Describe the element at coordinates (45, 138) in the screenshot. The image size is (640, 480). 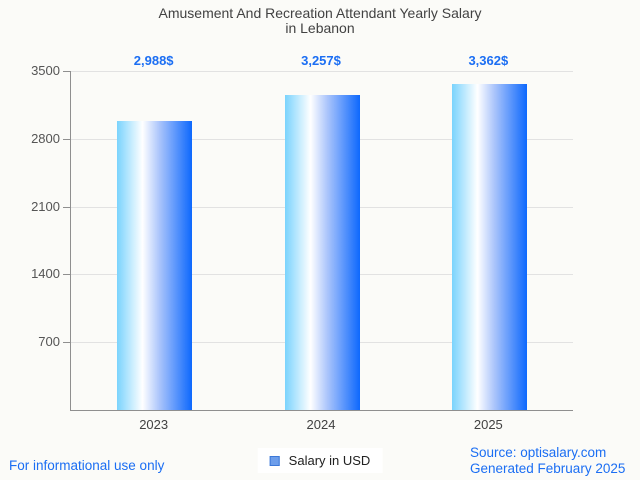
I see `y-axis-label-2800: 2800` at that location.